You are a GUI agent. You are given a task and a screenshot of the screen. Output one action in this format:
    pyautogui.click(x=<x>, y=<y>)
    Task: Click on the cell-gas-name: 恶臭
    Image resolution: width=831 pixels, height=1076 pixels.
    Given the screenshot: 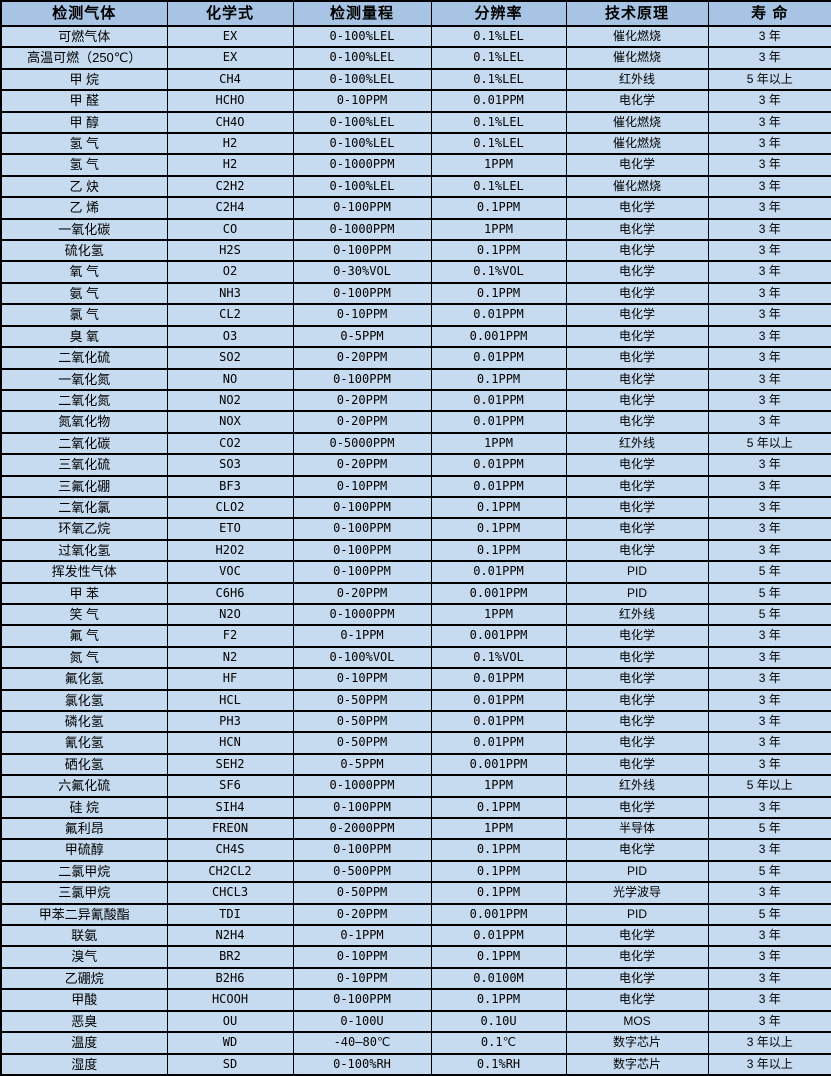 What is the action you would take?
    pyautogui.click(x=84, y=1021)
    